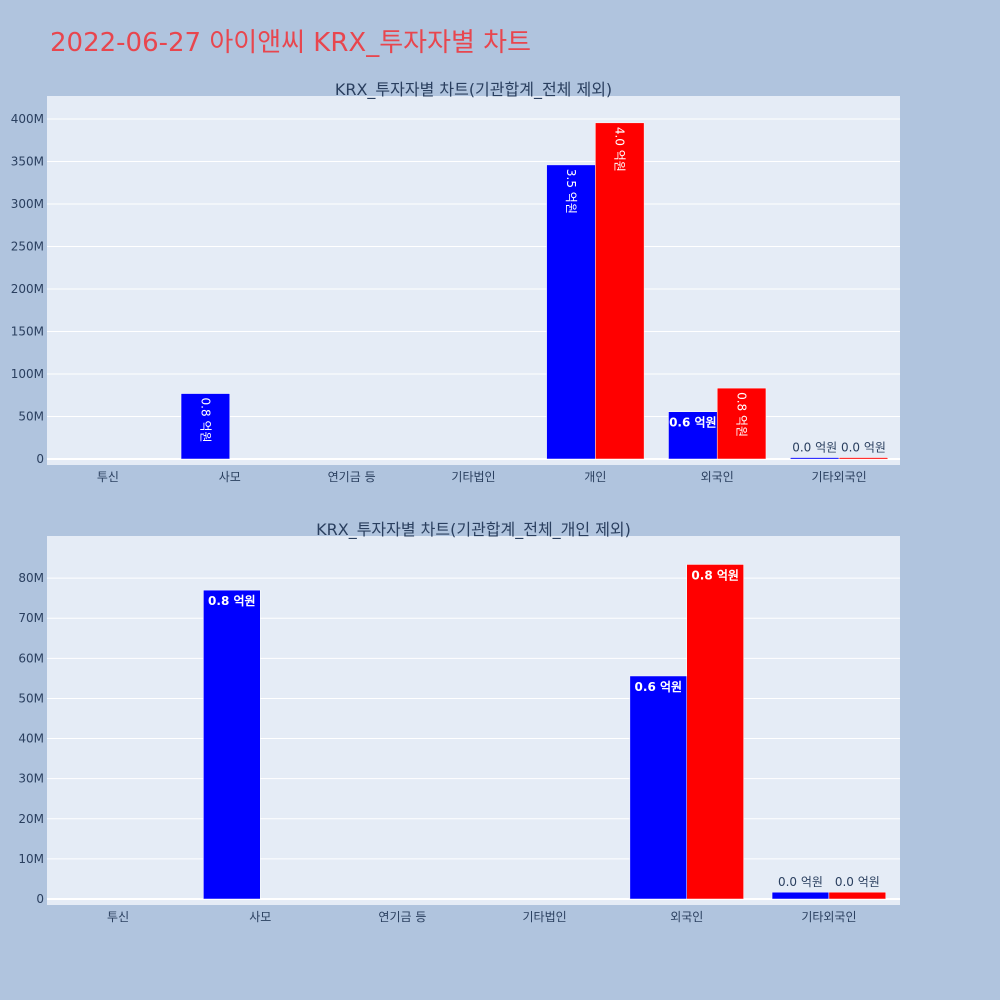 The image size is (1000, 1000). I want to click on page-title: 2022-06-27 아이앤씨 KRX_투자자별 차트, so click(291, 43).